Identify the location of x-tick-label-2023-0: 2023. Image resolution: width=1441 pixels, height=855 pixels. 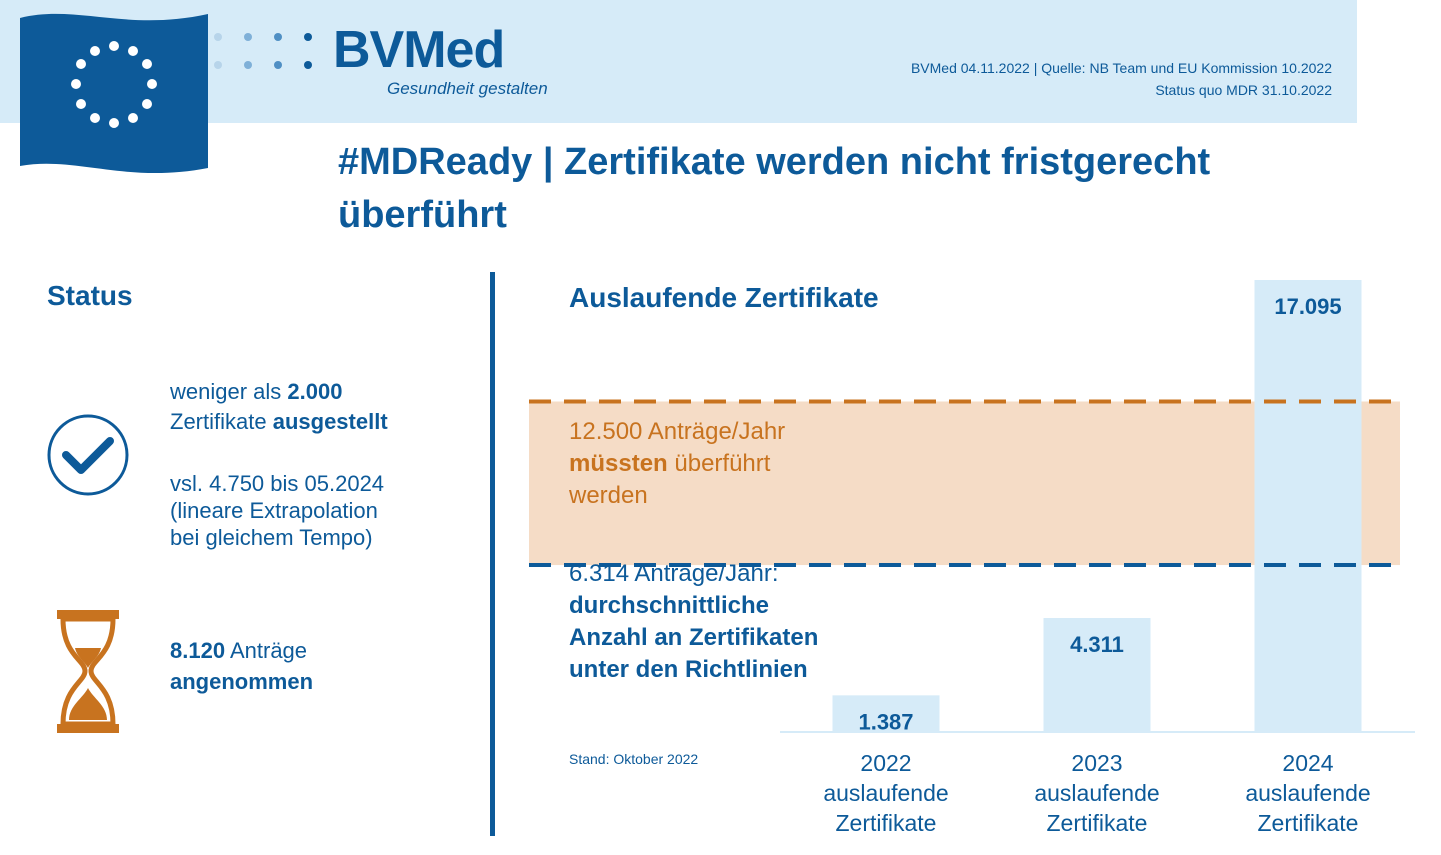
(1096, 763).